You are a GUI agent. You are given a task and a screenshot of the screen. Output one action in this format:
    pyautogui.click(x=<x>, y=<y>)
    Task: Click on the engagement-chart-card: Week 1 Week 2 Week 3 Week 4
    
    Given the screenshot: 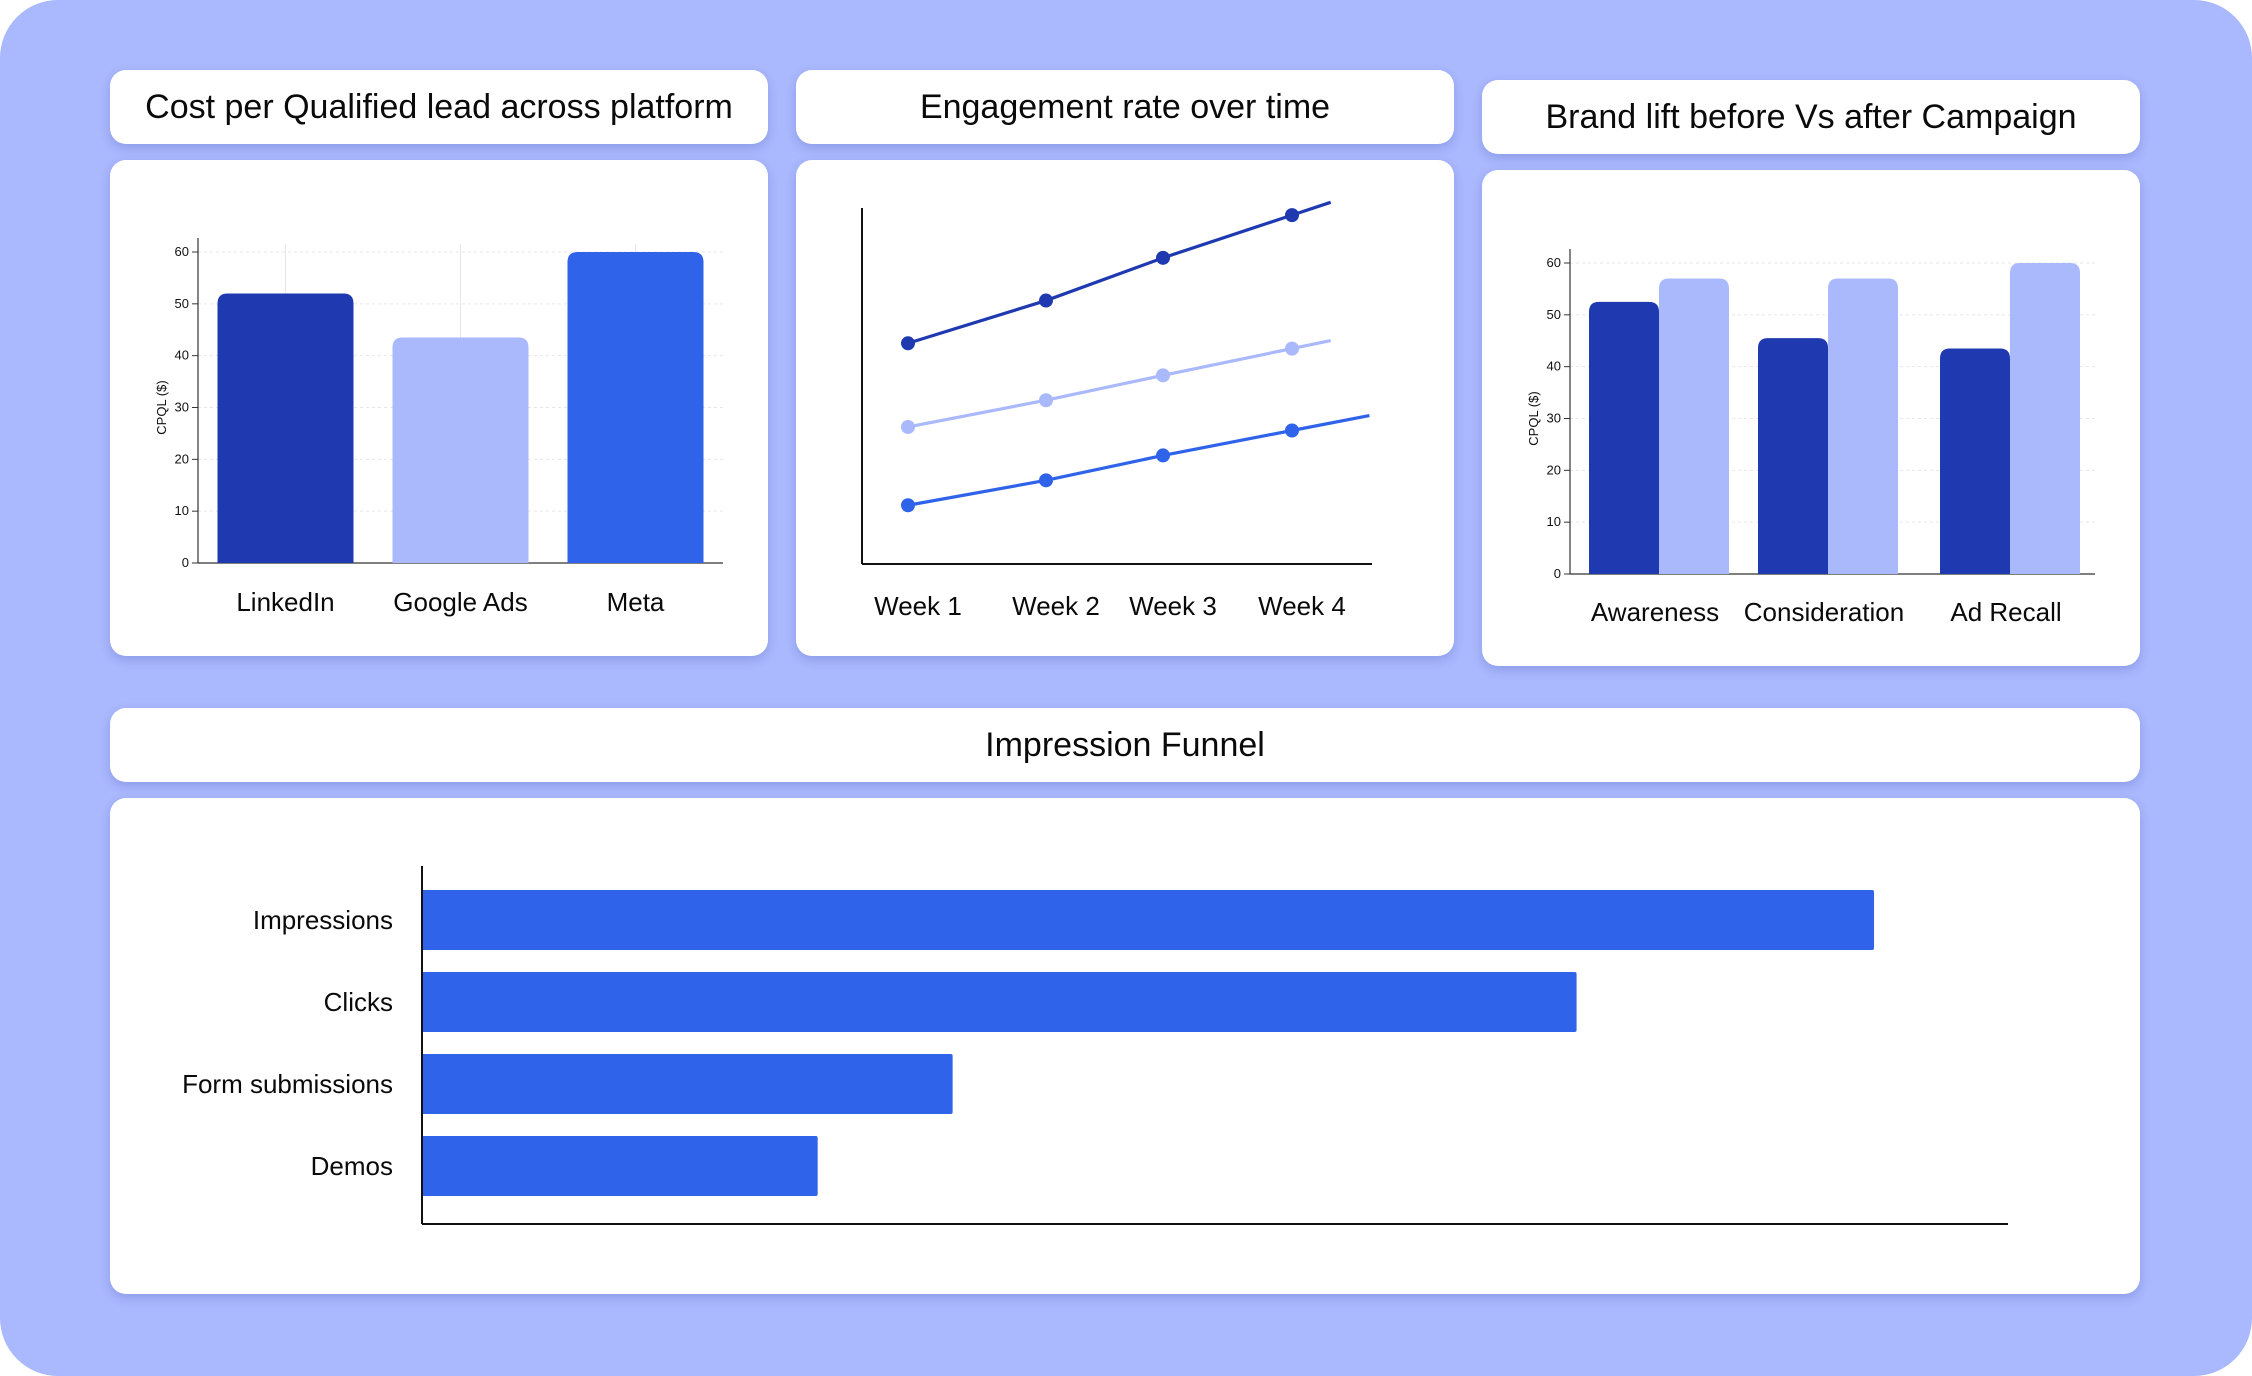 What is the action you would take?
    pyautogui.click(x=1125, y=408)
    